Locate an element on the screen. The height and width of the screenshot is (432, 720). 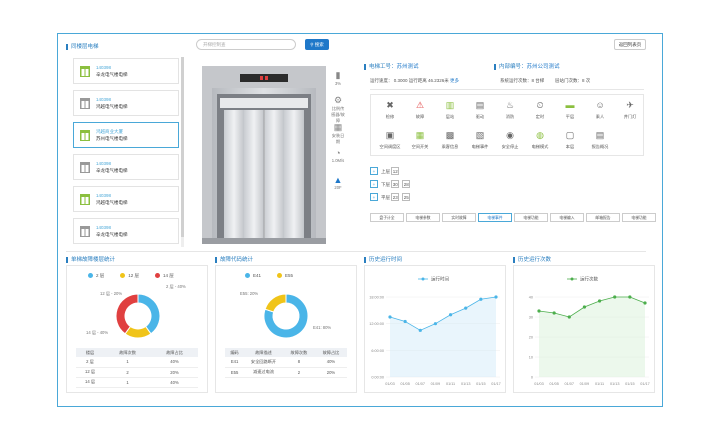
user-icon: ☺ is located at coordinates (600, 105).